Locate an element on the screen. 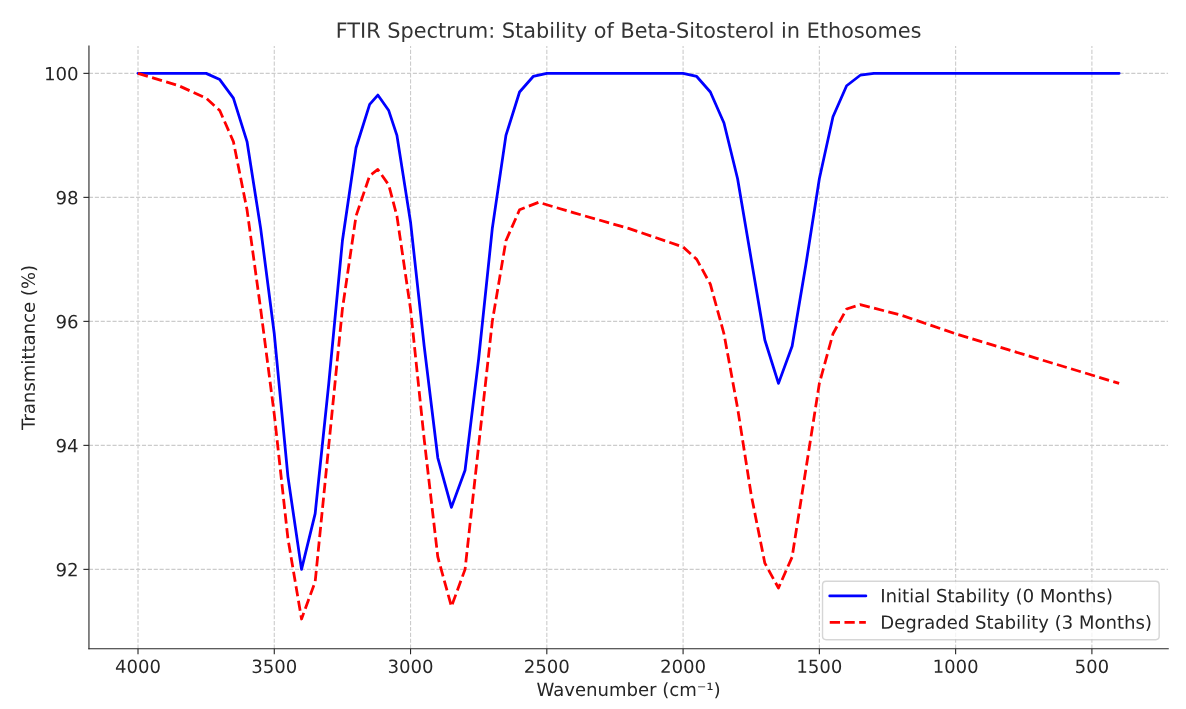 Image resolution: width=1186 pixels, height=709 pixels. x-tick-label: 1500 is located at coordinates (820, 666).